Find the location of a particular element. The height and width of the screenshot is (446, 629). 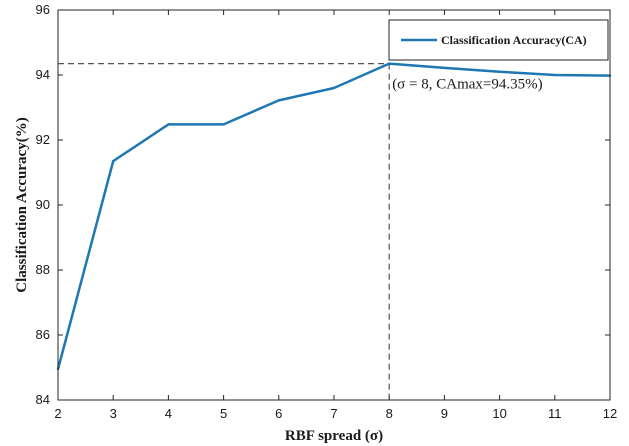

y-tick-label: 90 is located at coordinates (43, 204).